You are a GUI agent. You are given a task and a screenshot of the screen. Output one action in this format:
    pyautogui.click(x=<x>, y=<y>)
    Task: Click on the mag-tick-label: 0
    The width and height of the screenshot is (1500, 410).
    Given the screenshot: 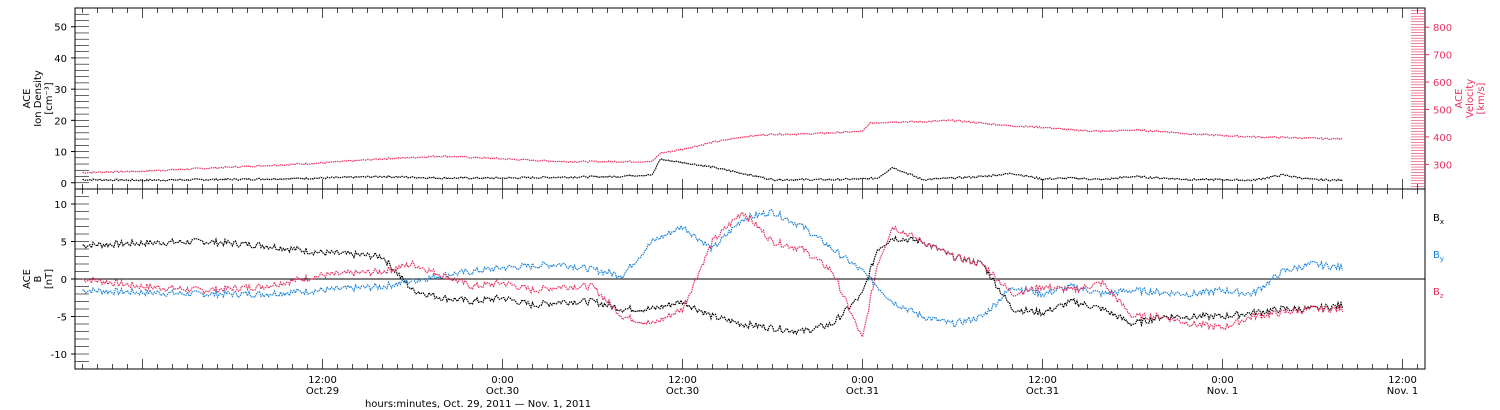 What is the action you would take?
    pyautogui.click(x=64, y=280)
    